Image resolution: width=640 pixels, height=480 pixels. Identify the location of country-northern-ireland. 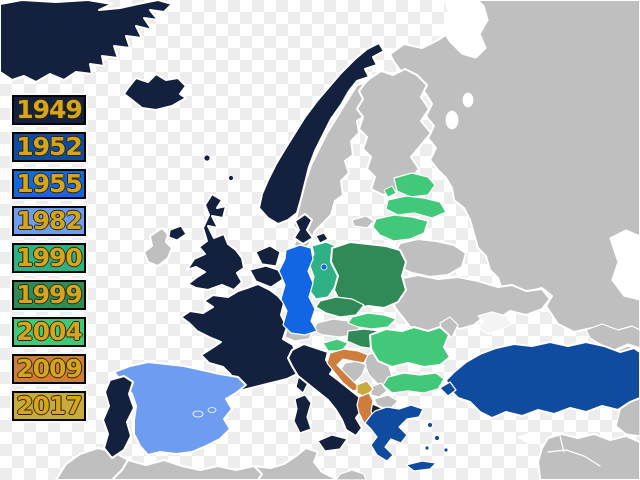
(177, 233).